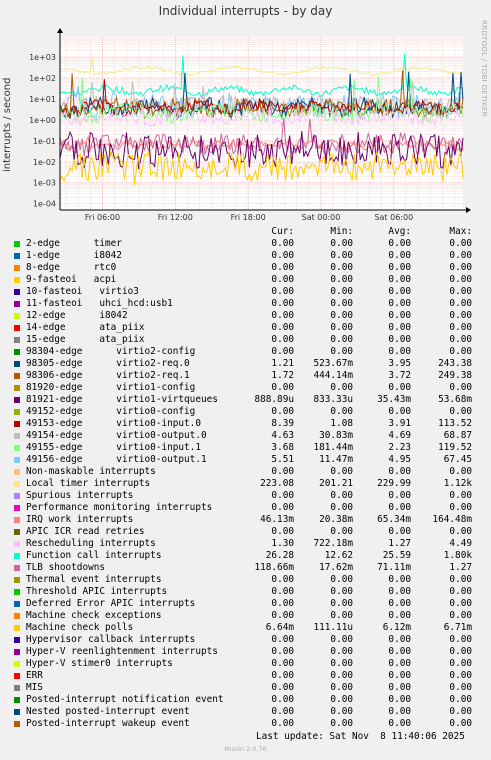 This screenshot has height=760, width=491. I want to click on legend-avg: 35.43m, so click(394, 399).